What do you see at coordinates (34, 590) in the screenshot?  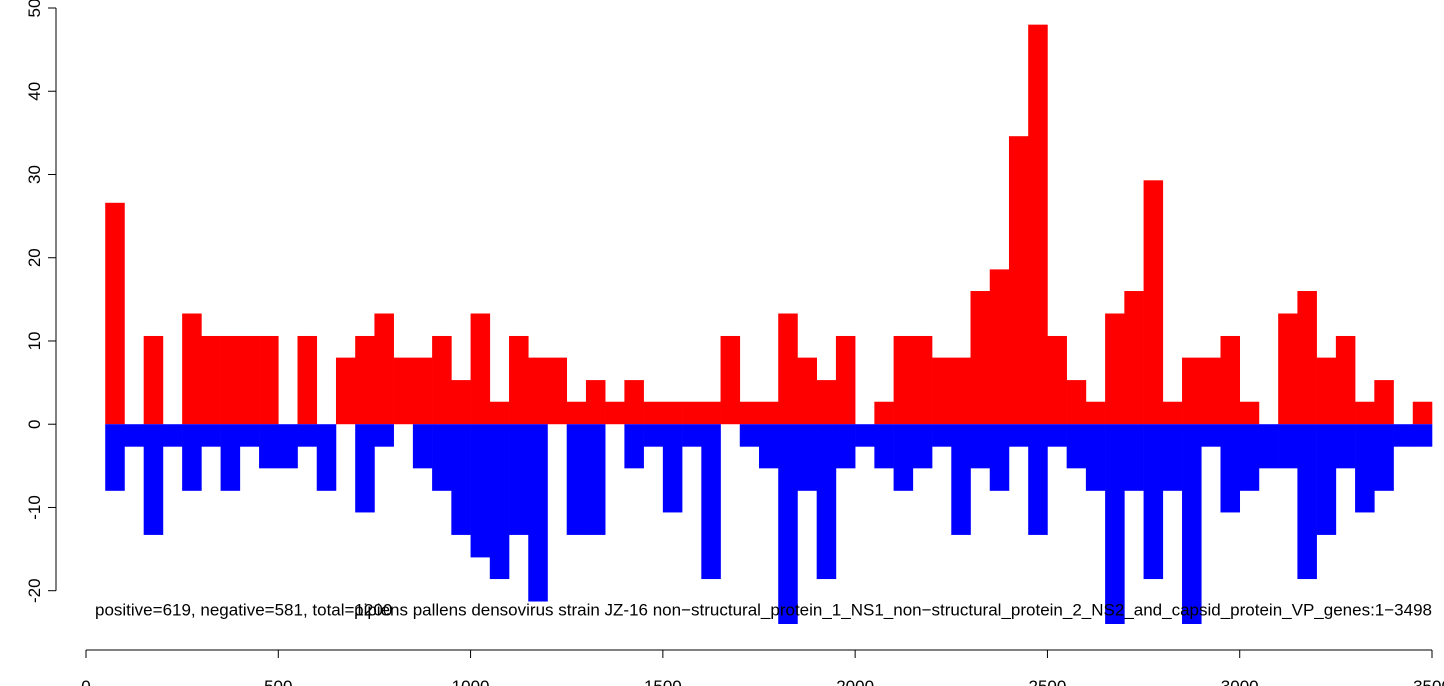 I see `y-tick-label: -20` at bounding box center [34, 590].